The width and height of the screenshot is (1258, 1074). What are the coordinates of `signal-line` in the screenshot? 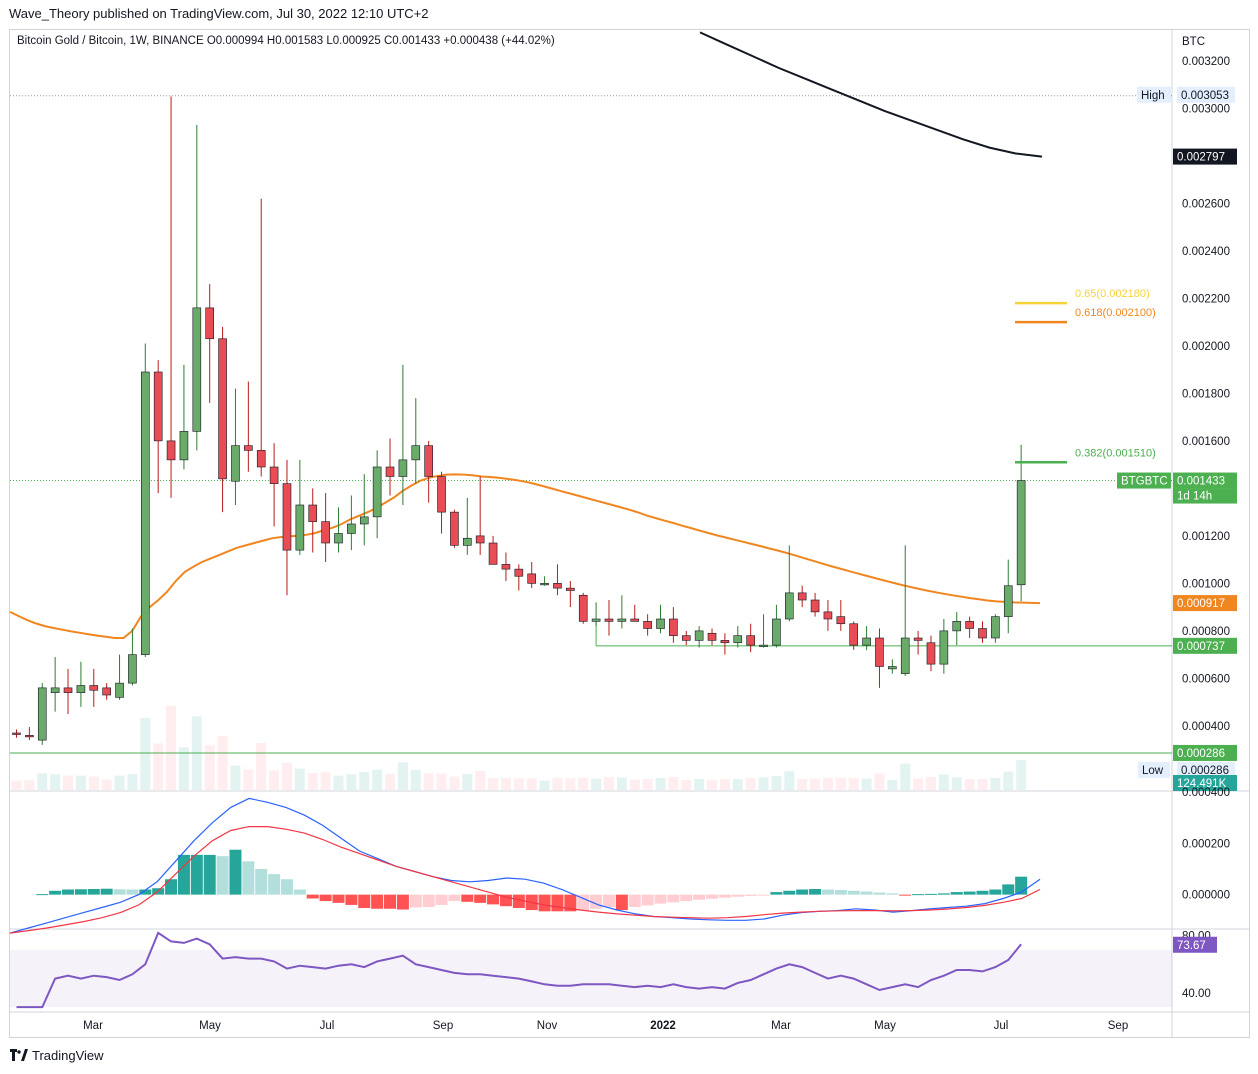 It's located at (525, 879).